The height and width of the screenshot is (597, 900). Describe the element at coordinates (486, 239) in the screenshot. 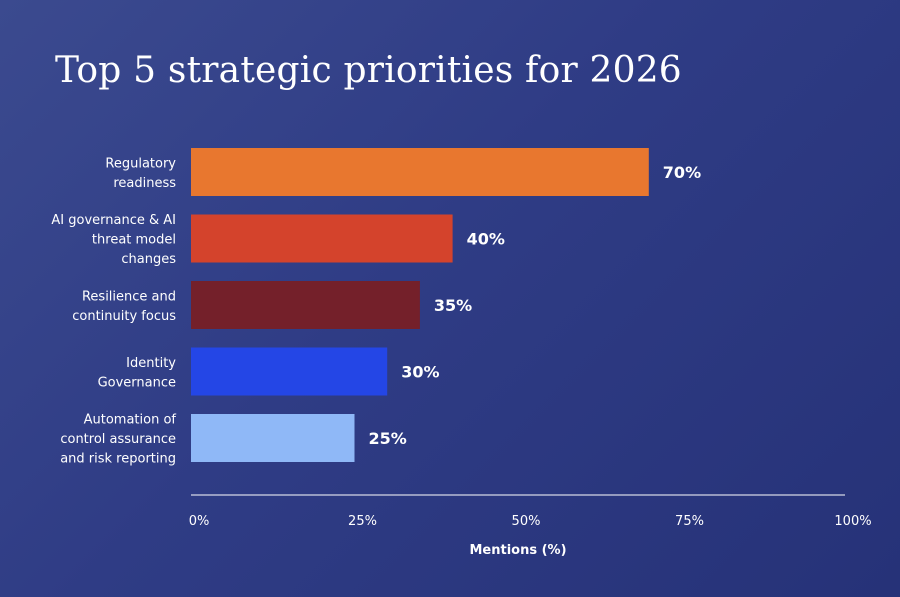

I see `value-label-2: 40%` at that location.